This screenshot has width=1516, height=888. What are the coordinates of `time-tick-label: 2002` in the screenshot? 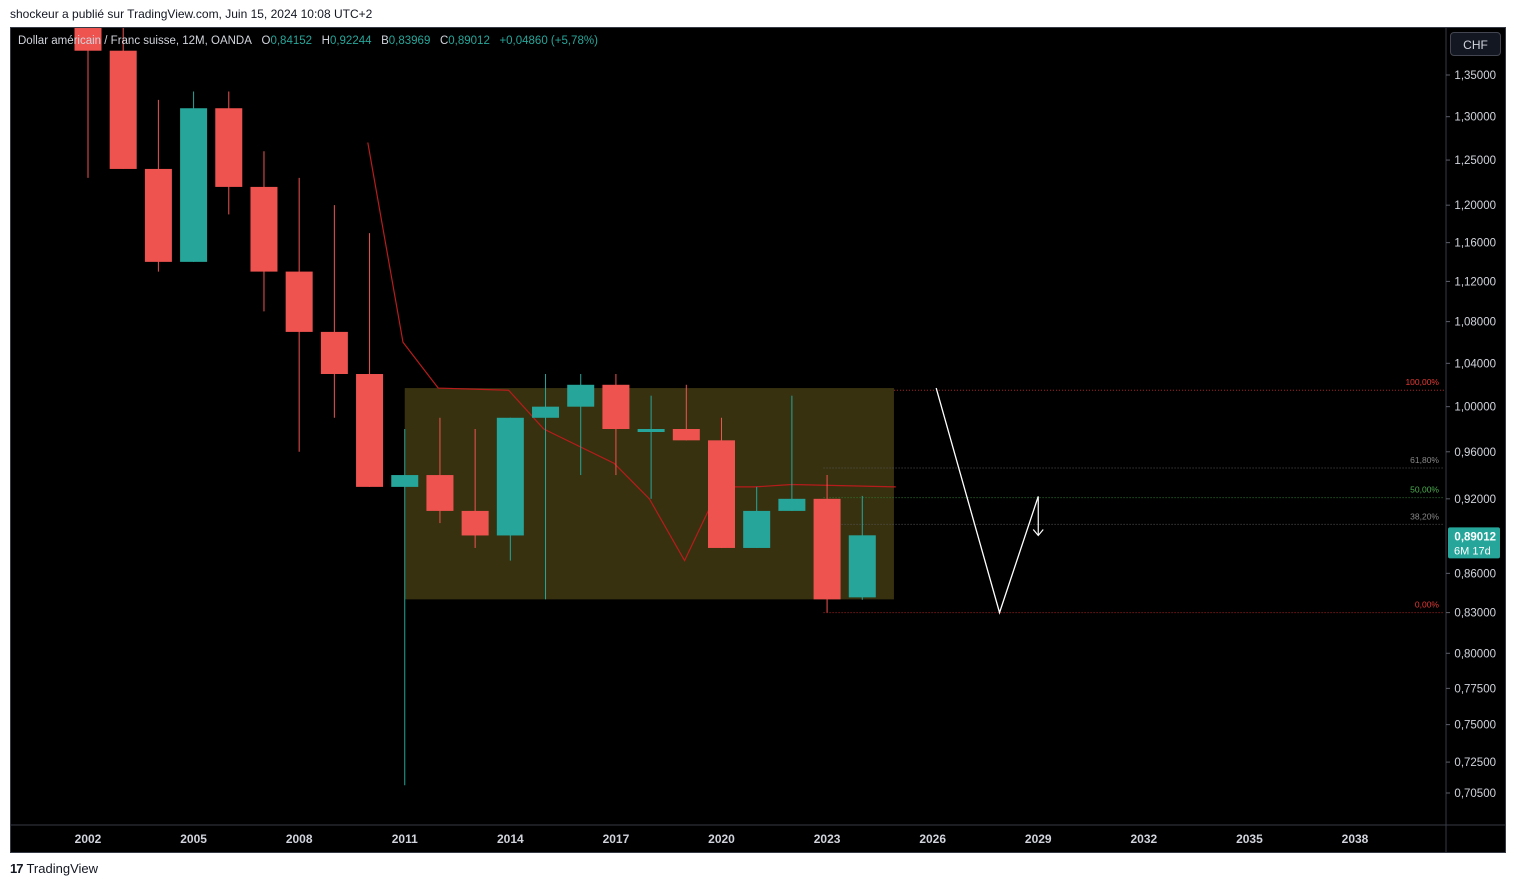 It's located at (88, 839).